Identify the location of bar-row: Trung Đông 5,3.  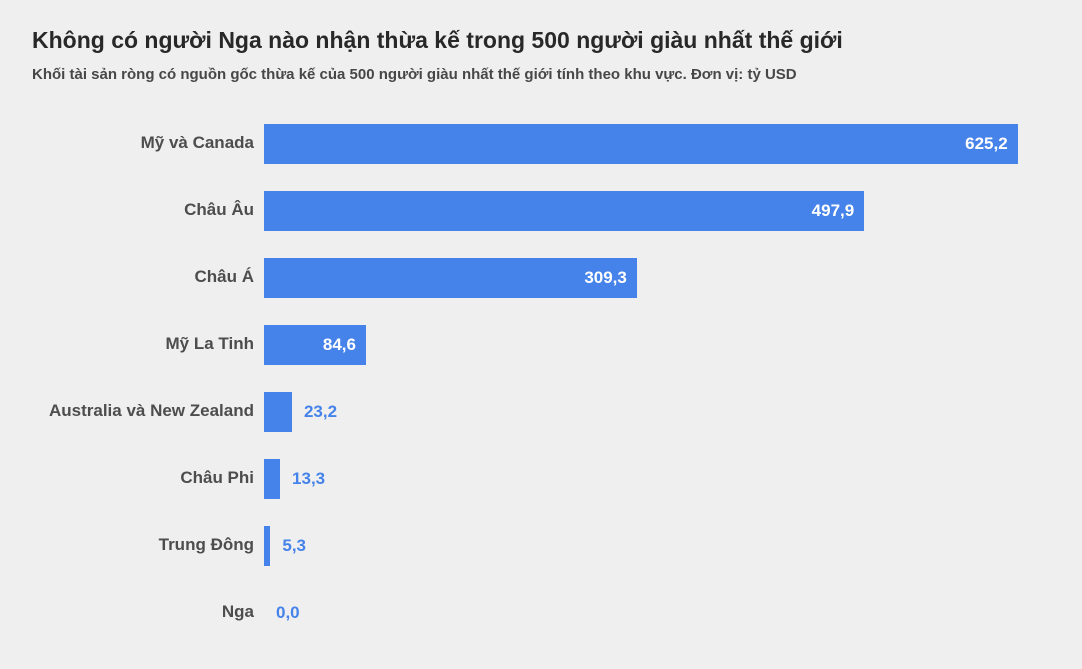
(541, 545).